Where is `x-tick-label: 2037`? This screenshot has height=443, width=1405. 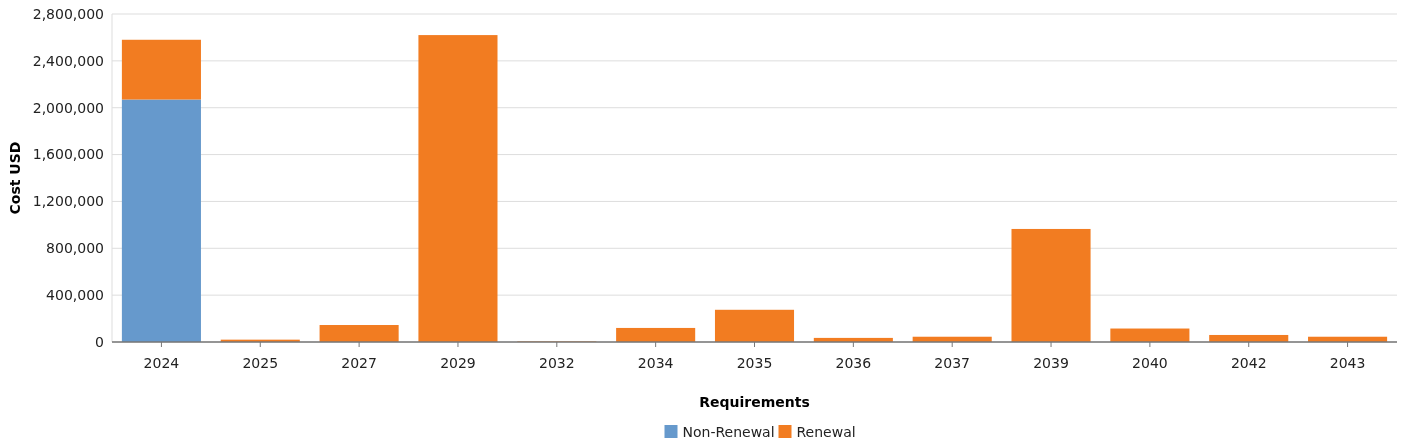
x-tick-label: 2037 is located at coordinates (952, 363).